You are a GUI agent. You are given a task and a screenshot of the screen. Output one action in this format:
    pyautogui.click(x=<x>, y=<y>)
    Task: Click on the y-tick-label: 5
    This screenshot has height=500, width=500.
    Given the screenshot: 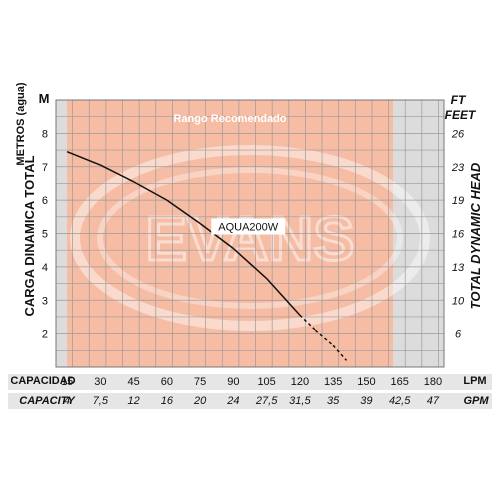 What is the action you would take?
    pyautogui.click(x=45, y=235)
    